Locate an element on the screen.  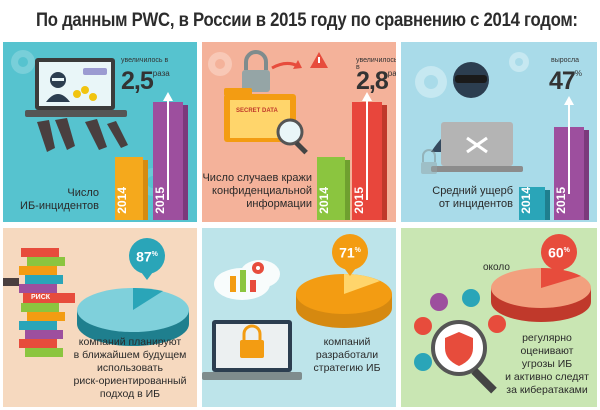
percent-badge: 87% is located at coordinates (147, 256).